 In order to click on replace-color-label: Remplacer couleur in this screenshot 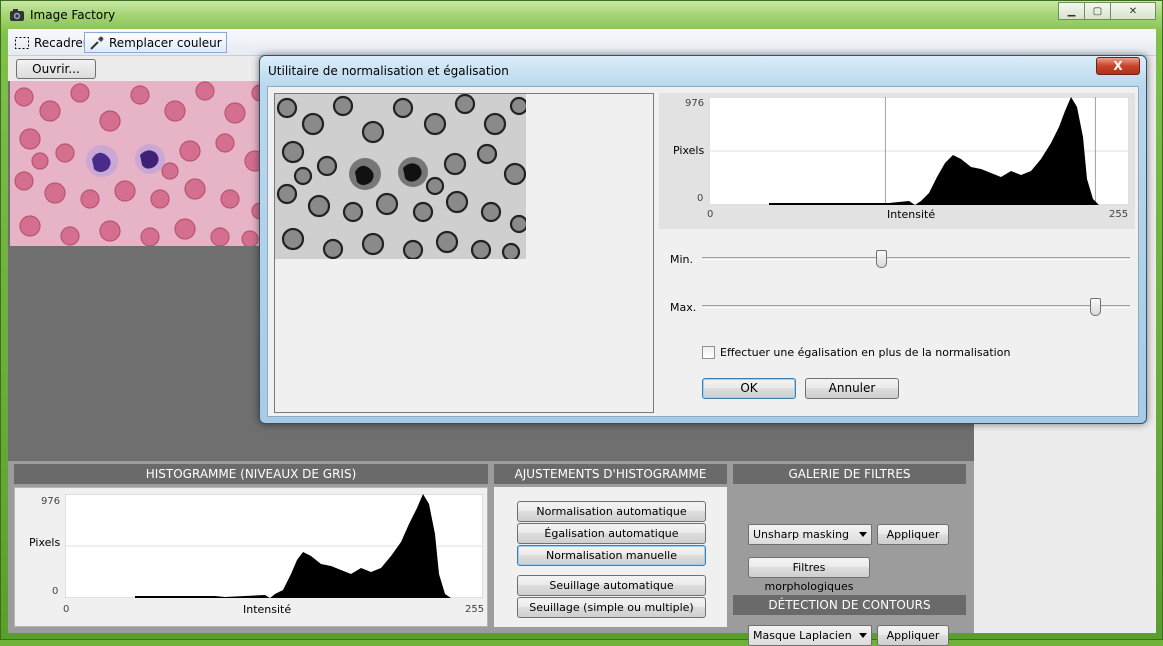, I will do `click(165, 42)`.